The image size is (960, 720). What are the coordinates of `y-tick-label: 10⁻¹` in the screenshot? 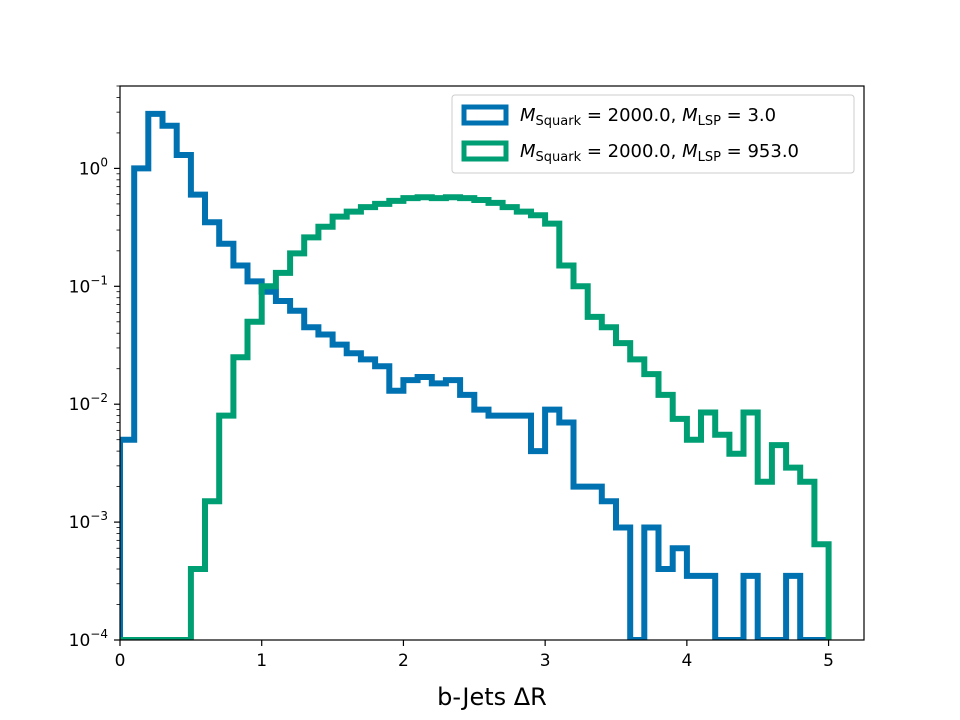 It's located at (88, 285).